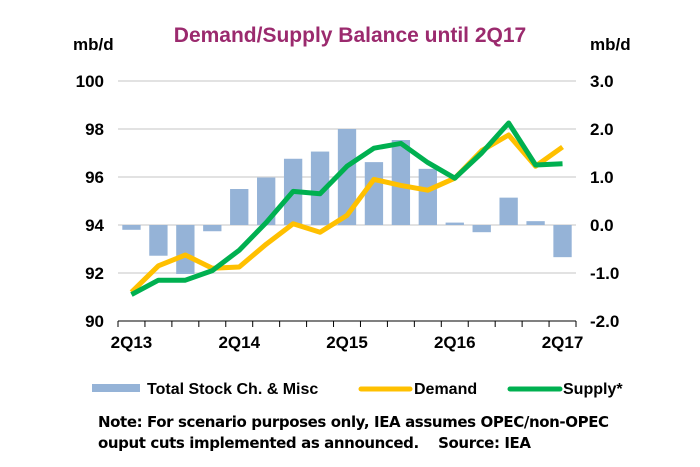  I want to click on left-tick-label: 90, so click(94, 321).